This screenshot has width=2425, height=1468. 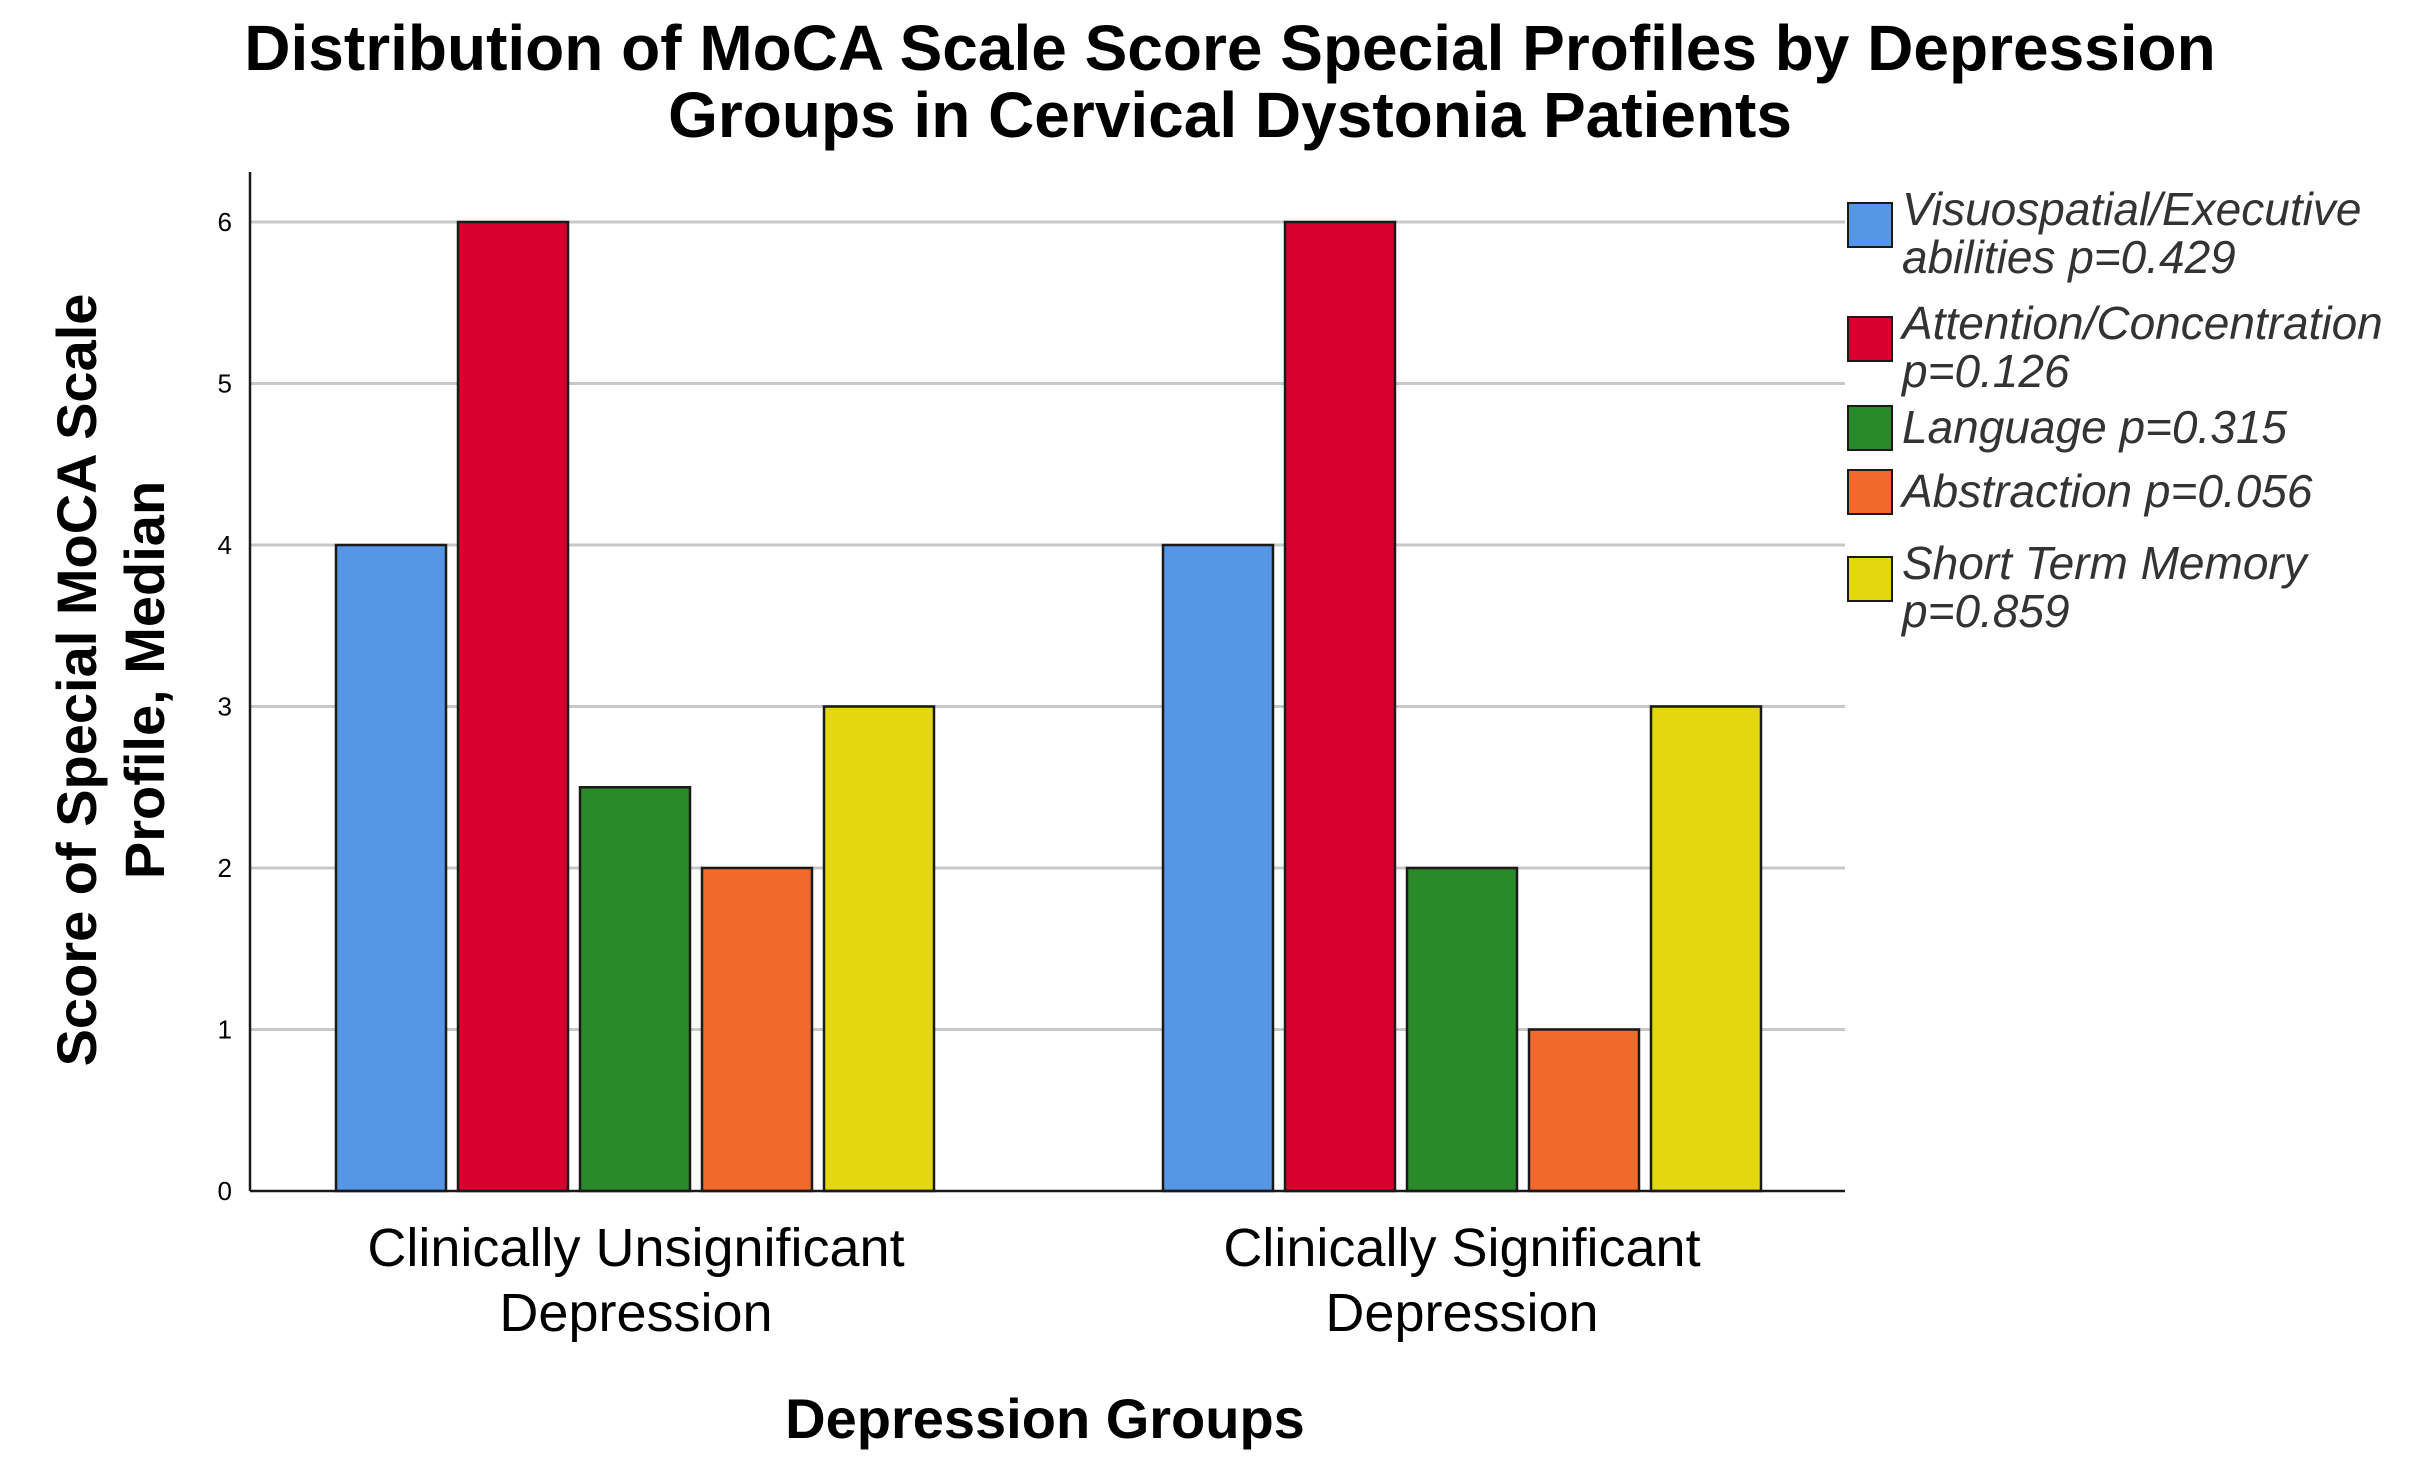 What do you see at coordinates (2069, 257) in the screenshot?
I see `legend-label: abilities p=0.429` at bounding box center [2069, 257].